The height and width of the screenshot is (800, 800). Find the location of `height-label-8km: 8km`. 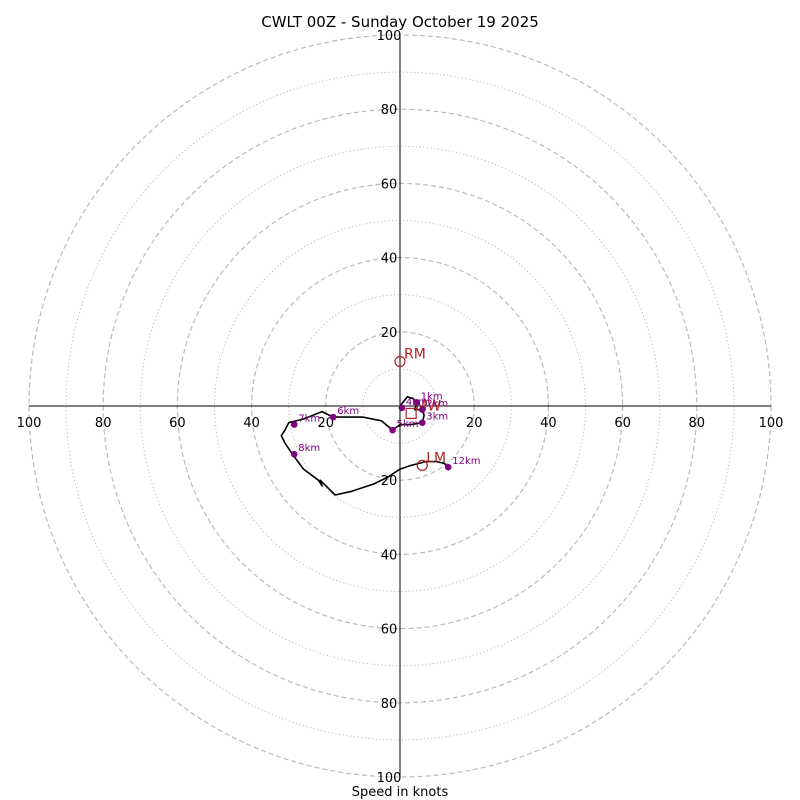

height-label-8km: 8km is located at coordinates (309, 448).